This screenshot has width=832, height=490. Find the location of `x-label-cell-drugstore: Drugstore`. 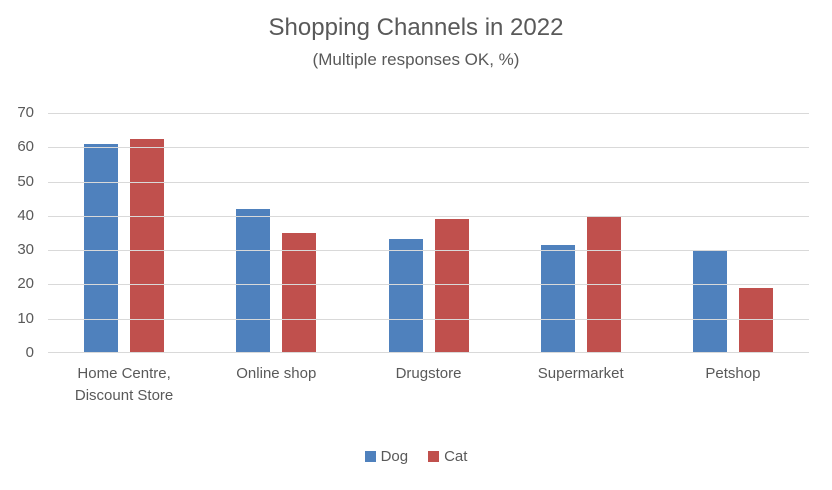

x-label-cell-drugstore: Drugstore is located at coordinates (428, 385).